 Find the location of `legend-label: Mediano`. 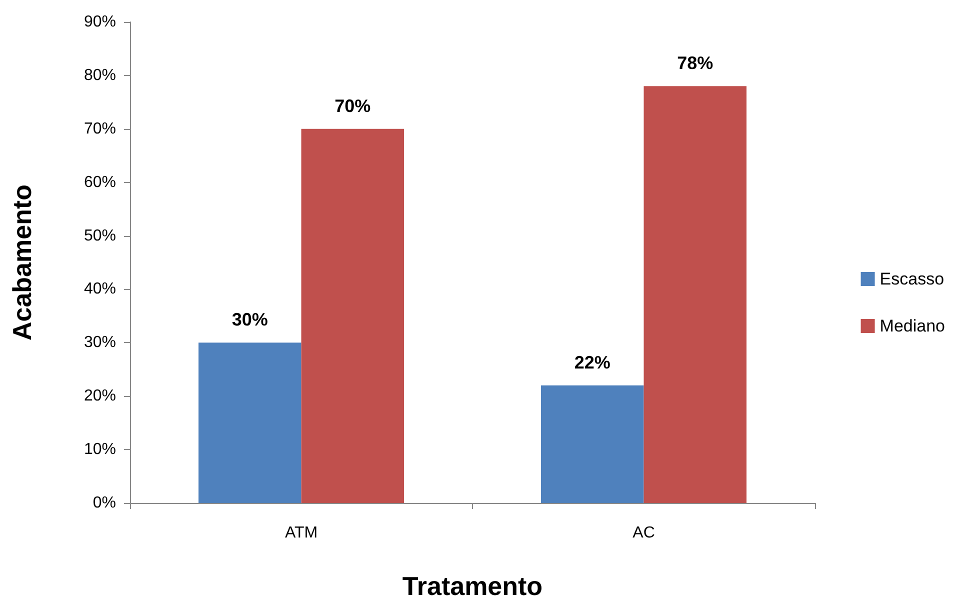

legend-label: Mediano is located at coordinates (913, 326).